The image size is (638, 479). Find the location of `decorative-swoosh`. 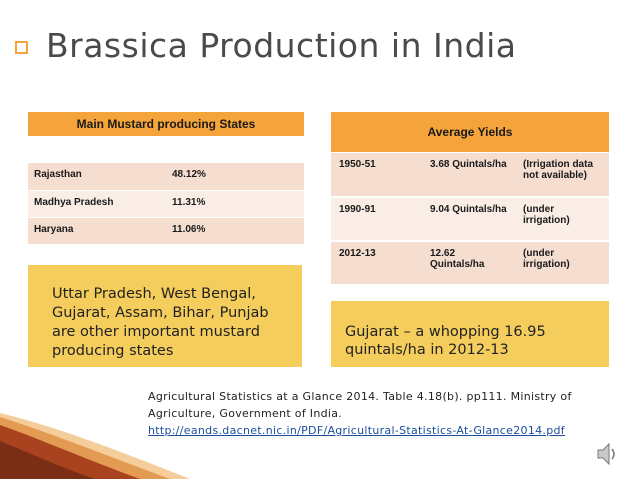

decorative-swoosh is located at coordinates (95, 446).